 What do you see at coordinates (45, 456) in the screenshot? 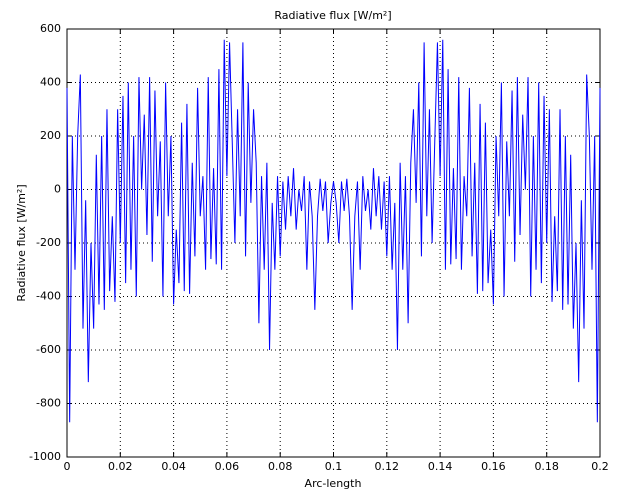
I see `y-tick-label: -1000` at bounding box center [45, 456].